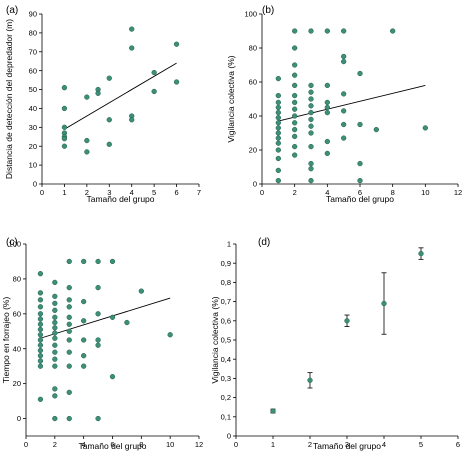 This screenshot has height=453, width=464. I want to click on y-tick-label: 1, so click(229, 244).